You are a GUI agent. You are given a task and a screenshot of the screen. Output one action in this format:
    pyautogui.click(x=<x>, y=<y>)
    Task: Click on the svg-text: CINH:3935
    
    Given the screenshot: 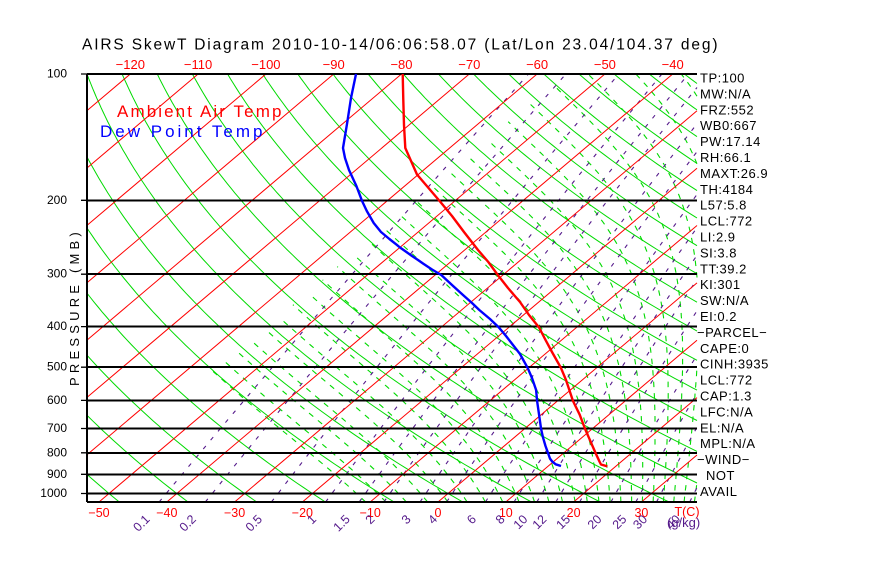 What is the action you would take?
    pyautogui.click(x=734, y=364)
    